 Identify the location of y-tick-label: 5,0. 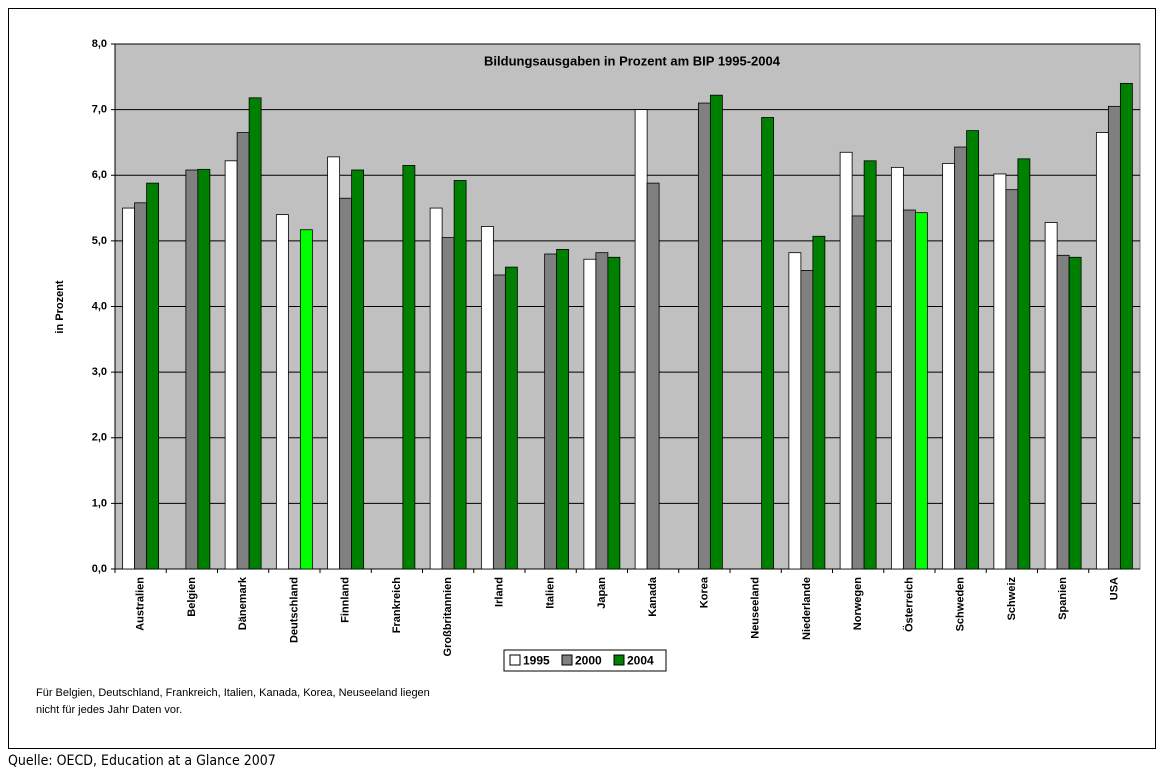
(99, 241).